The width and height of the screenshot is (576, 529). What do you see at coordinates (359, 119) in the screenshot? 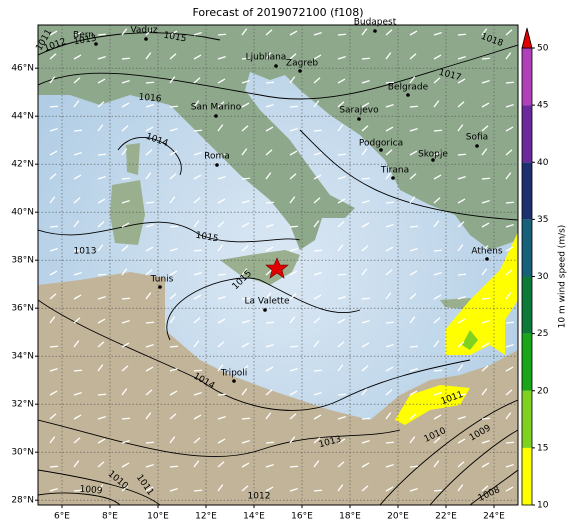
I see `city-marker` at bounding box center [359, 119].